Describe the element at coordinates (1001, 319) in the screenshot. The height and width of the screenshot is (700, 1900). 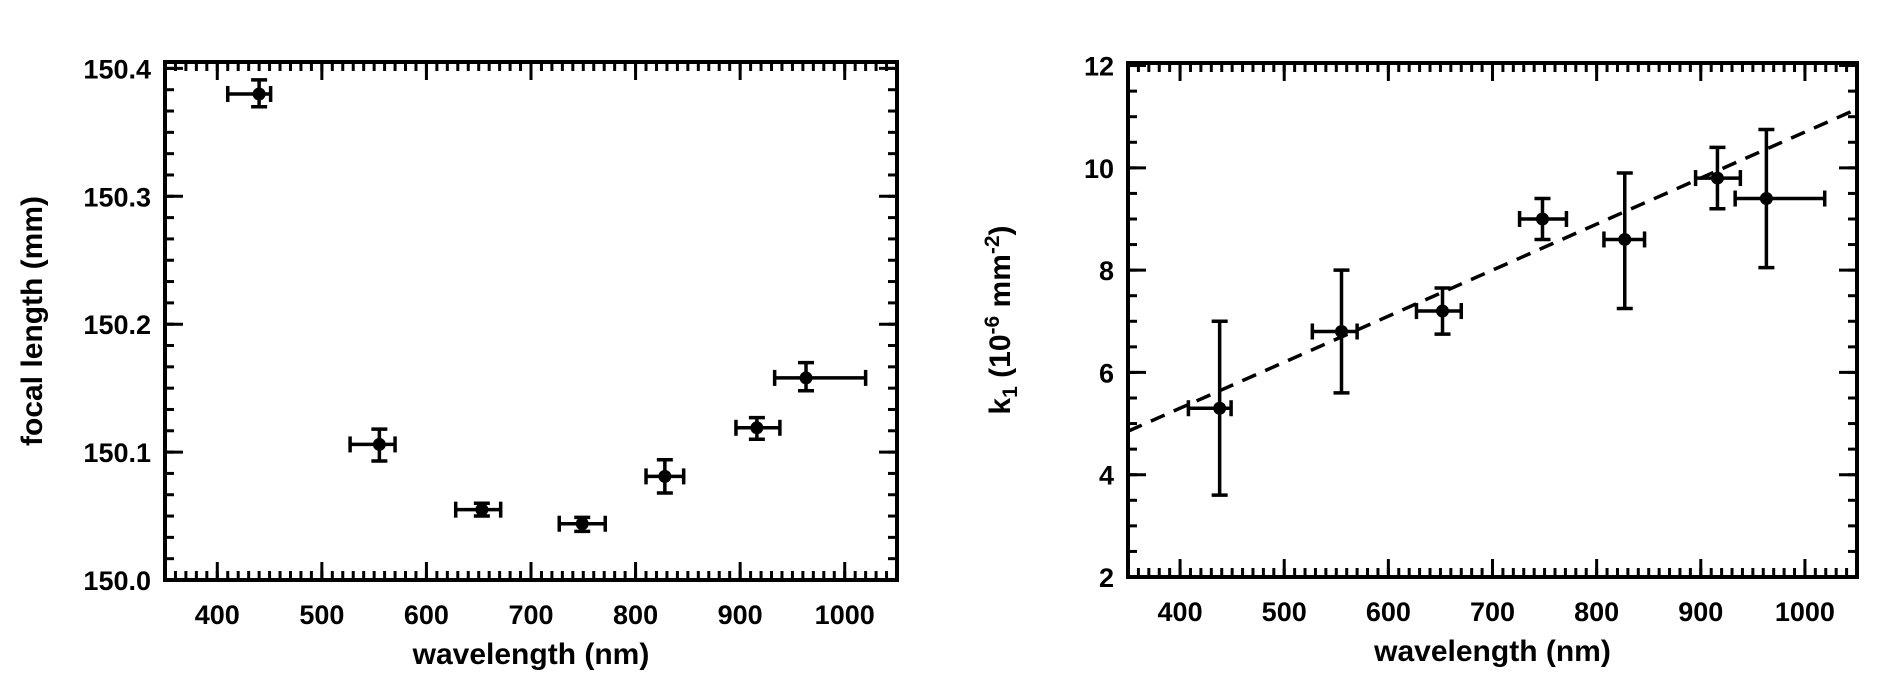
I see `svg-text: k1 (10-6 mm-2)` at that location.